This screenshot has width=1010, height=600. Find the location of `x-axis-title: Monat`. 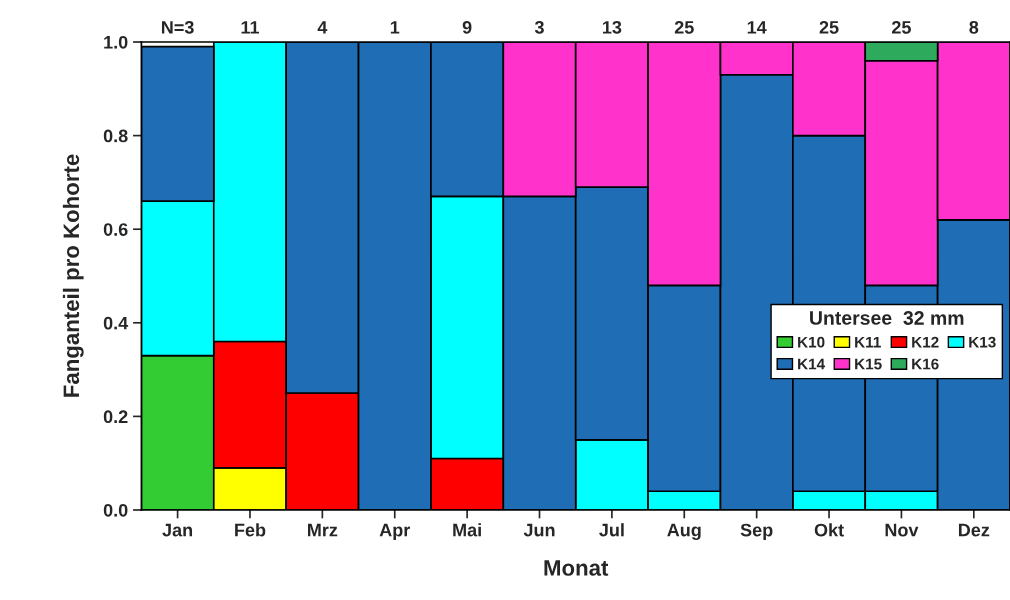

x-axis-title: Monat is located at coordinates (576, 568).